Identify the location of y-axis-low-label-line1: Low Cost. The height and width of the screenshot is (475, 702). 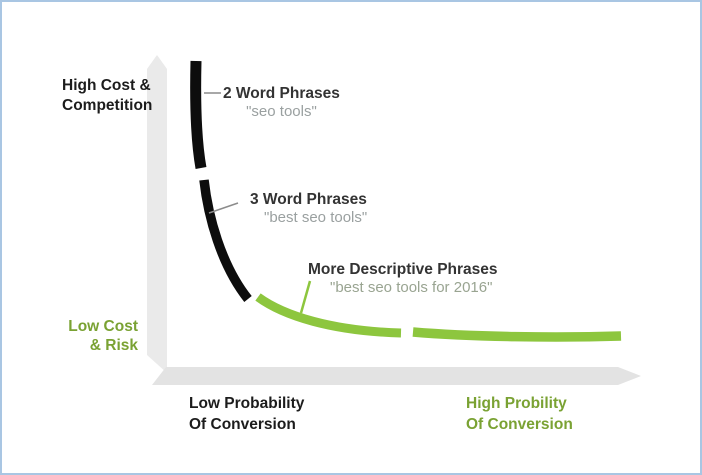
(103, 326).